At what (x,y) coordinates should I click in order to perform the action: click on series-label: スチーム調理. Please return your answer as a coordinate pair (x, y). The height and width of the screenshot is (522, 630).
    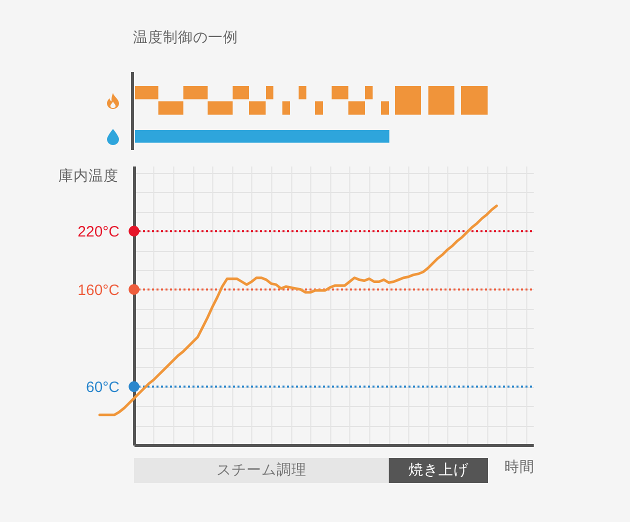
    Looking at the image, I should click on (261, 470).